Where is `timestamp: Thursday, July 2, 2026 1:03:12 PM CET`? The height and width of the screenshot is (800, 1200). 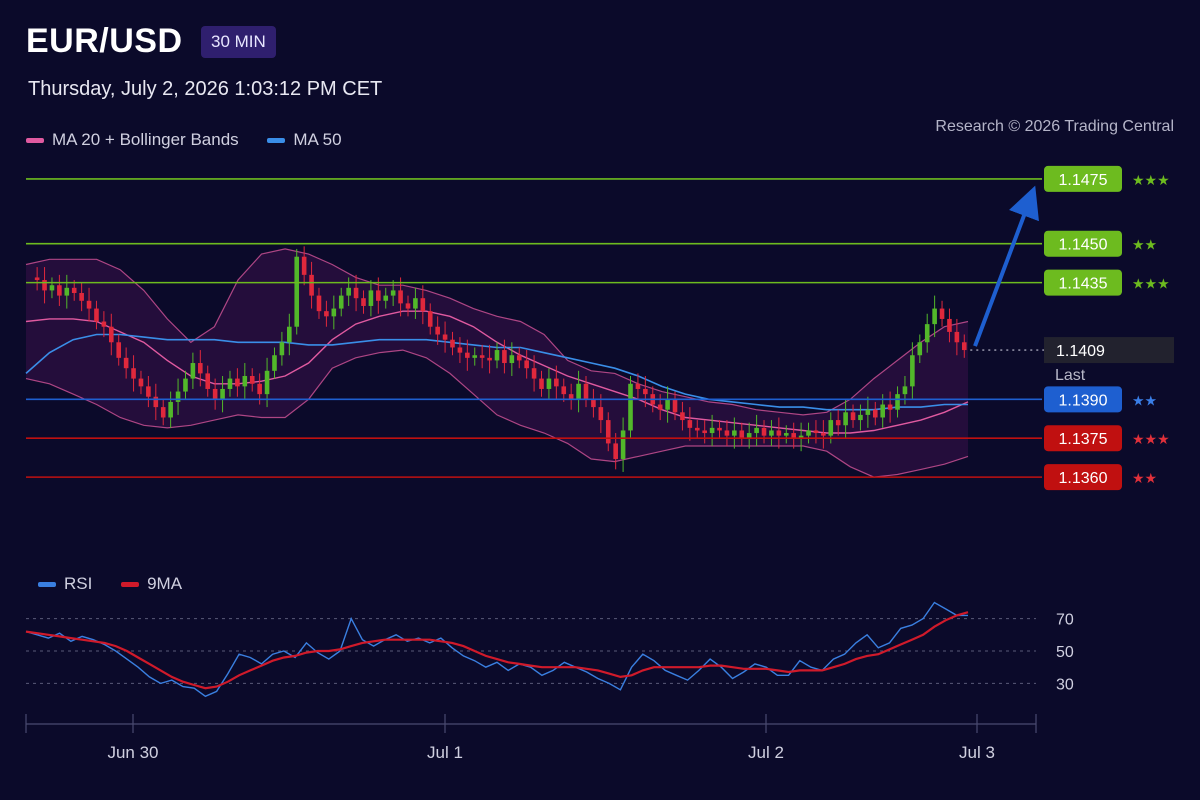
timestamp: Thursday, July 2, 2026 1:03:12 PM CET is located at coordinates (205, 89).